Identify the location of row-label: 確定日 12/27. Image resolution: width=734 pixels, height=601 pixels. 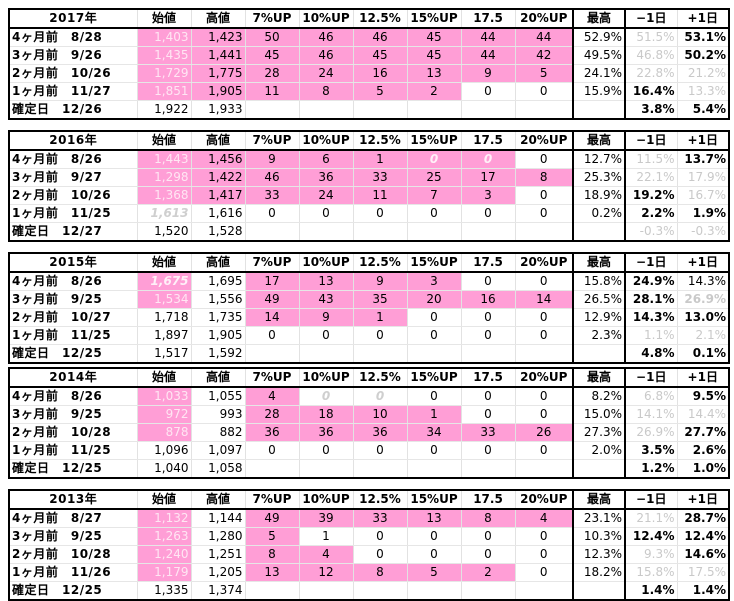
(73, 232).